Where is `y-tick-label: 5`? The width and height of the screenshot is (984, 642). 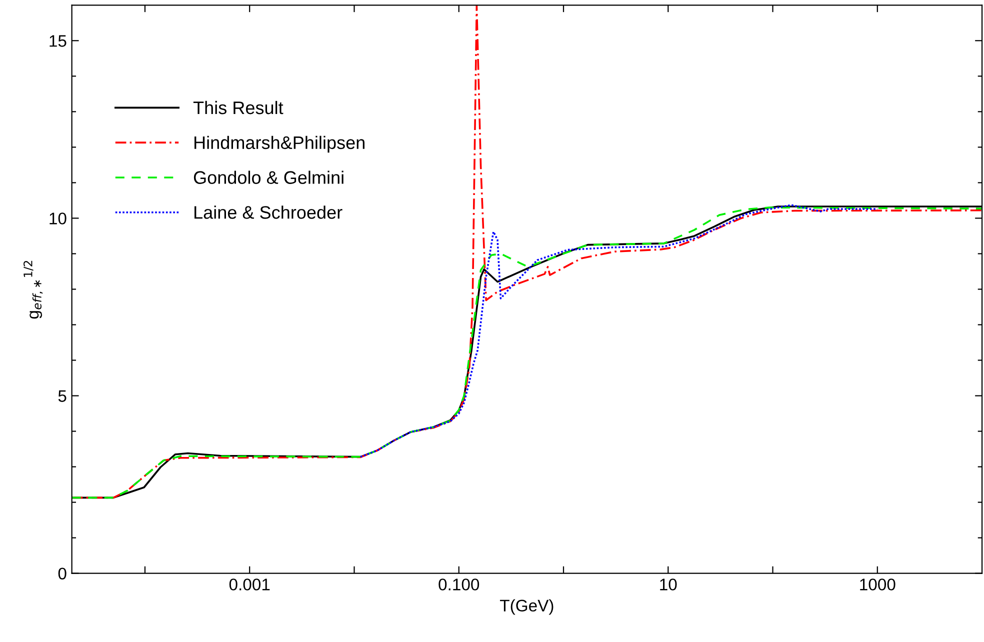
y-tick-label: 5 is located at coordinates (62, 396).